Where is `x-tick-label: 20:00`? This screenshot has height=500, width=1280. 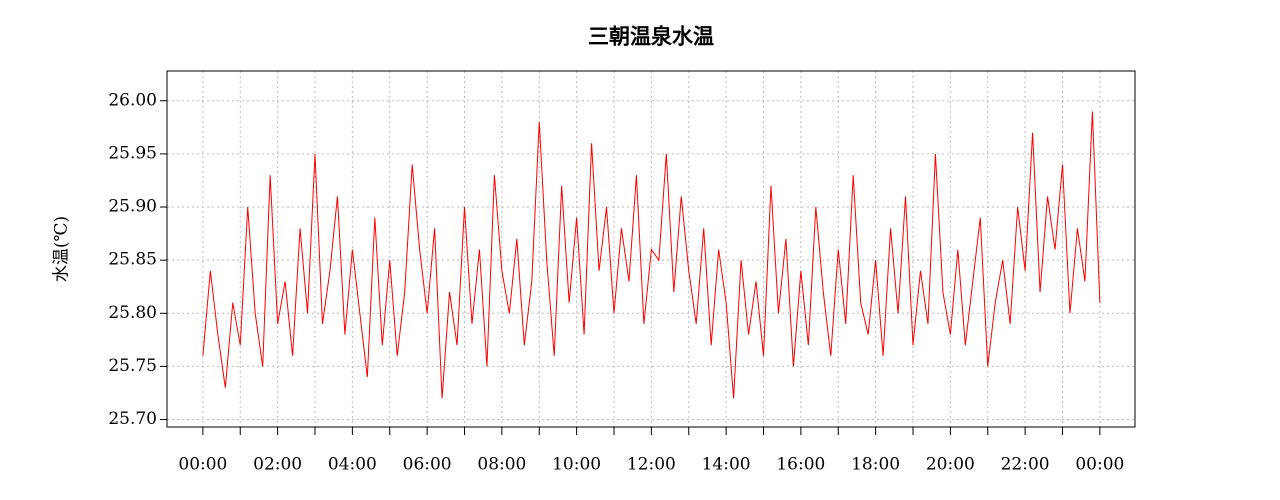 x-tick-label: 20:00 is located at coordinates (950, 465).